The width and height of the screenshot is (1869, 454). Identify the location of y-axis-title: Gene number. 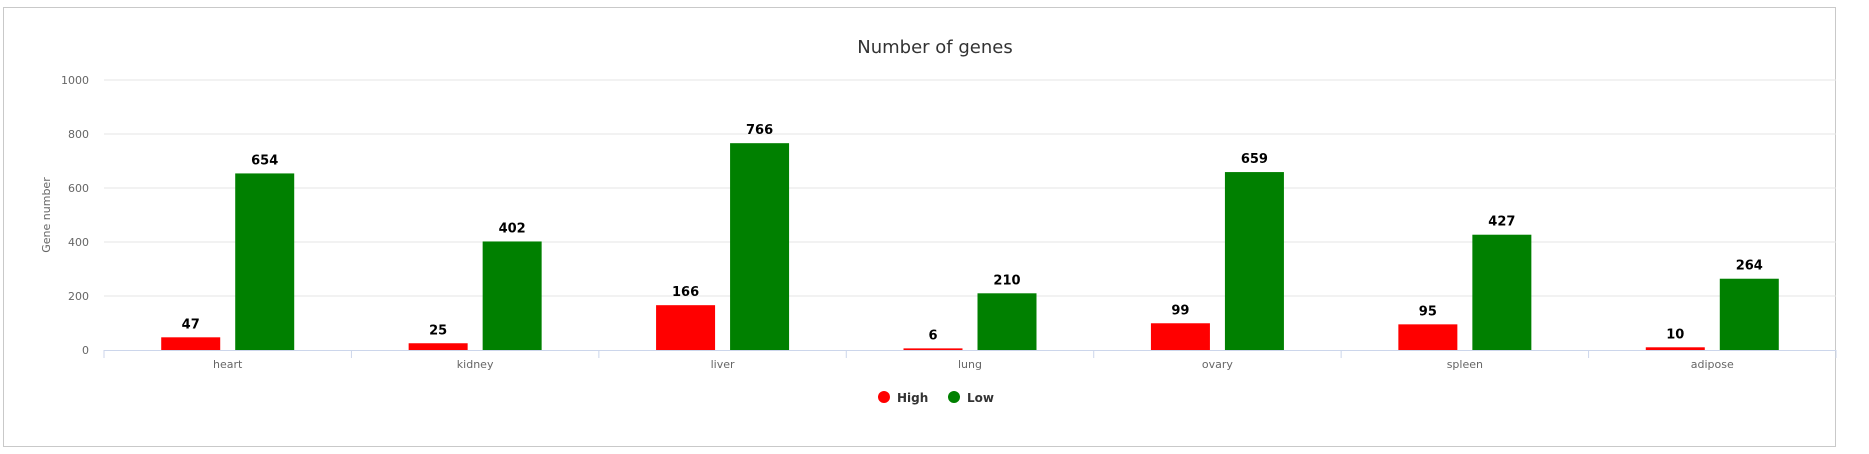
(46, 215).